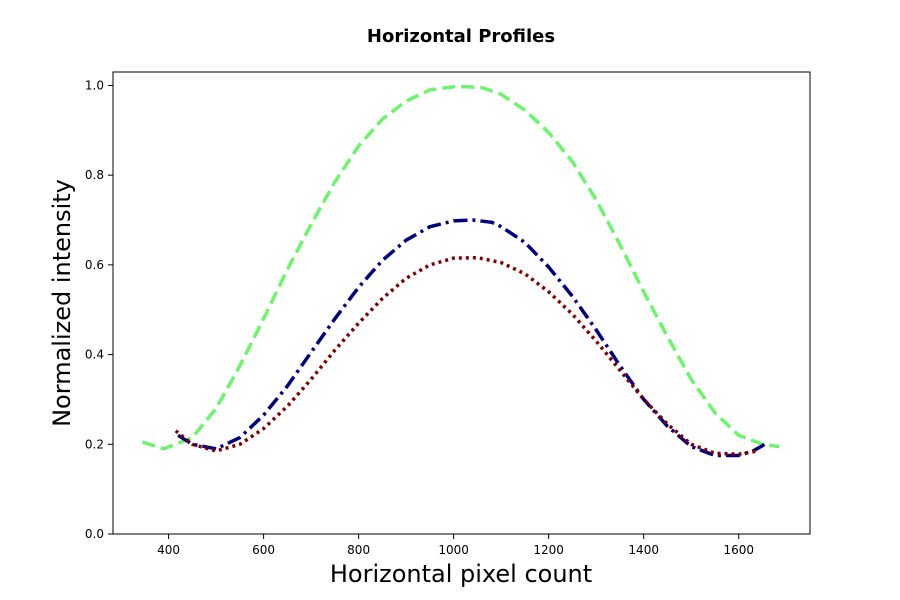 This screenshot has width=900, height=600. Describe the element at coordinates (94, 444) in the screenshot. I see `y-tick-label: 0.2` at that location.